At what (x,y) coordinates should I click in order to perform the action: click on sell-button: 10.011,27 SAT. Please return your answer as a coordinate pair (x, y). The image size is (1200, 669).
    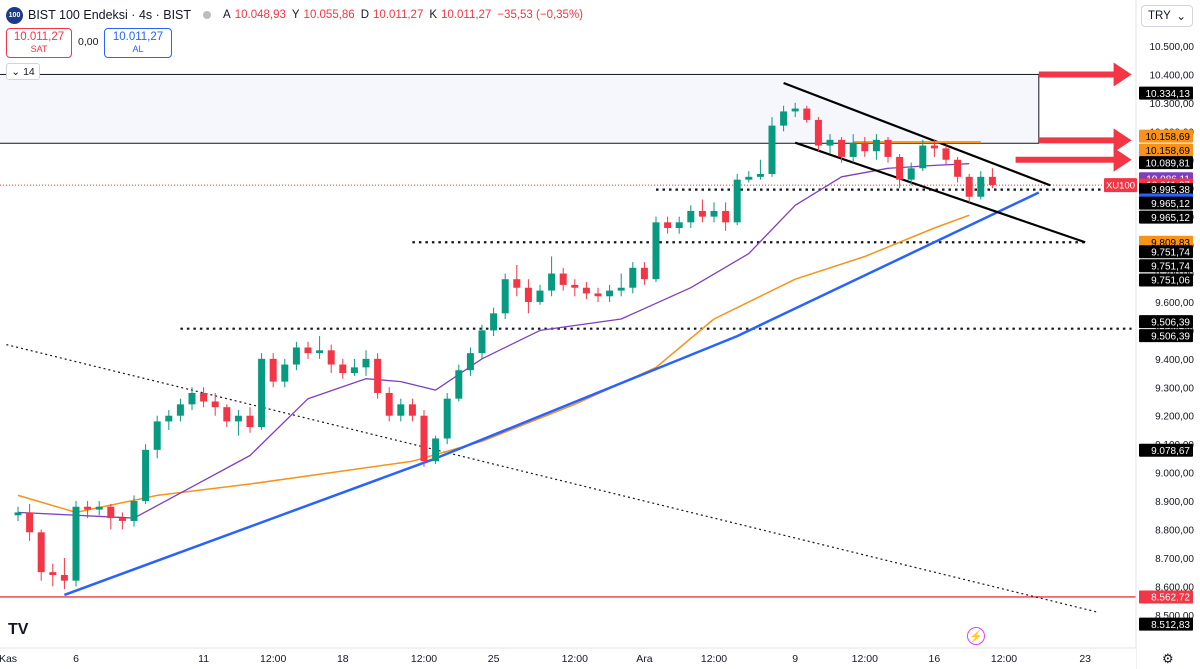
    Looking at the image, I should click on (39, 43).